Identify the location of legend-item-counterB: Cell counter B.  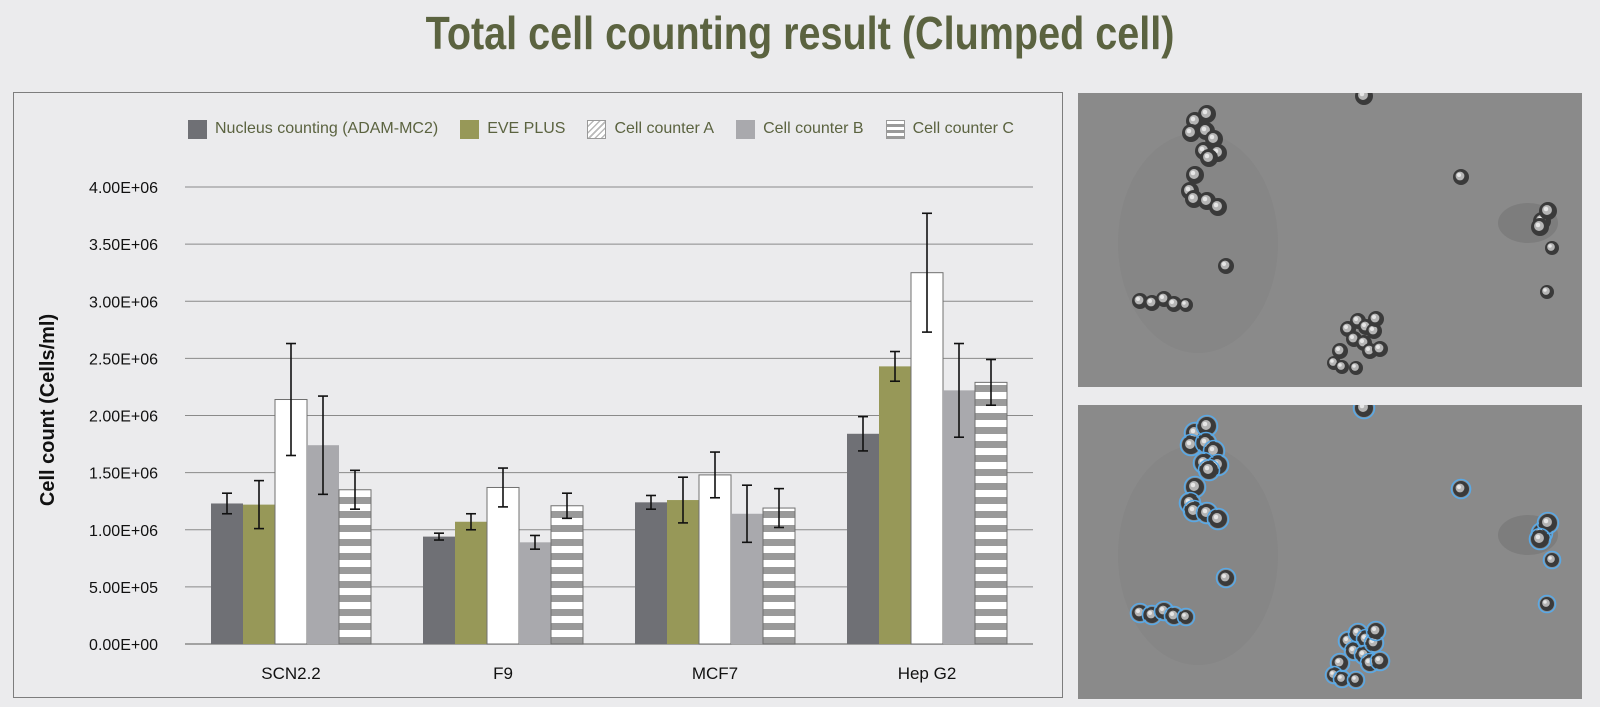
(800, 129).